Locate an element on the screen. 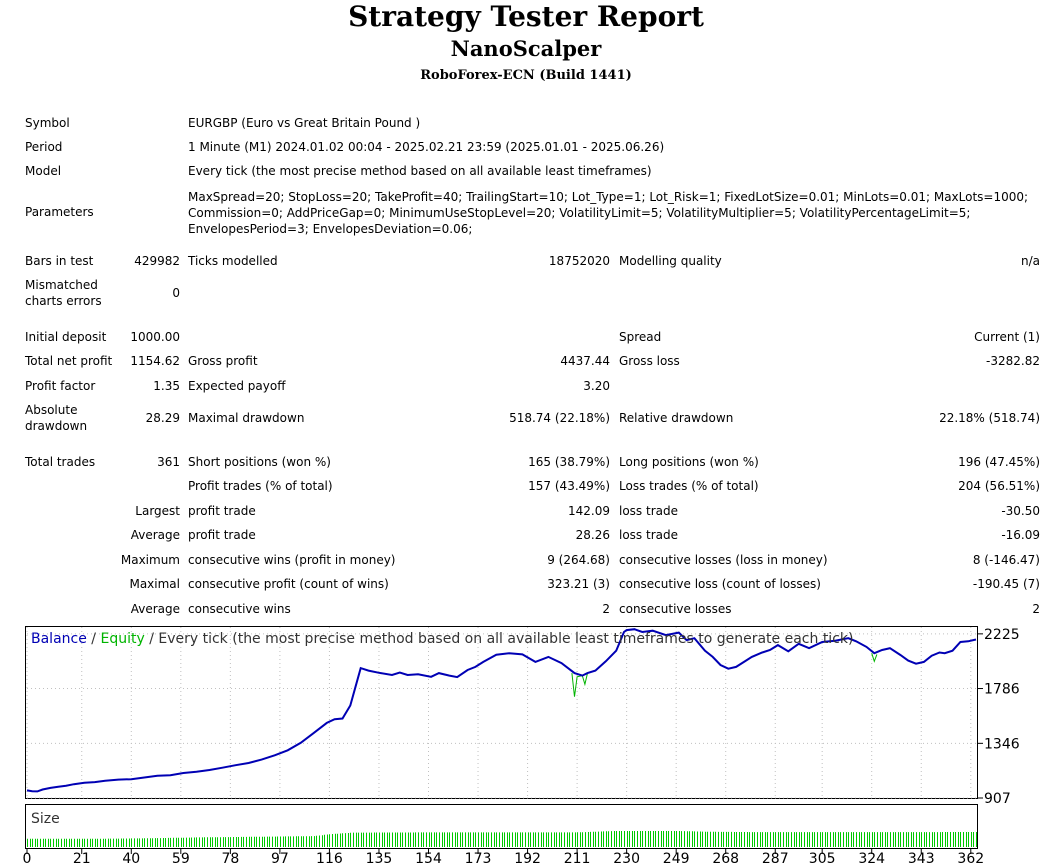  largest-label: Largest is located at coordinates (157, 511).